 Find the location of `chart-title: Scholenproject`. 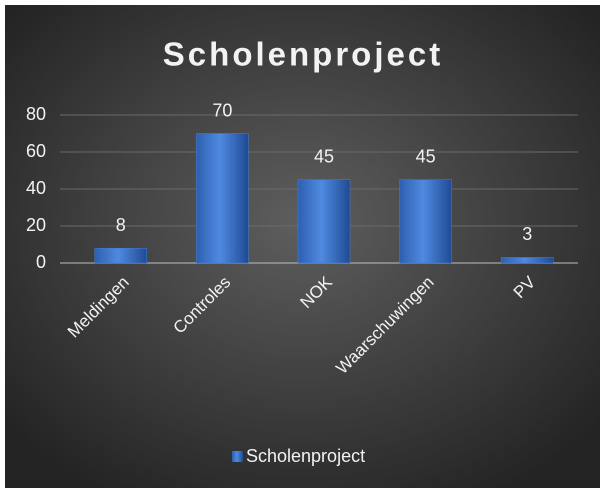

chart-title: Scholenproject is located at coordinates (303, 54).